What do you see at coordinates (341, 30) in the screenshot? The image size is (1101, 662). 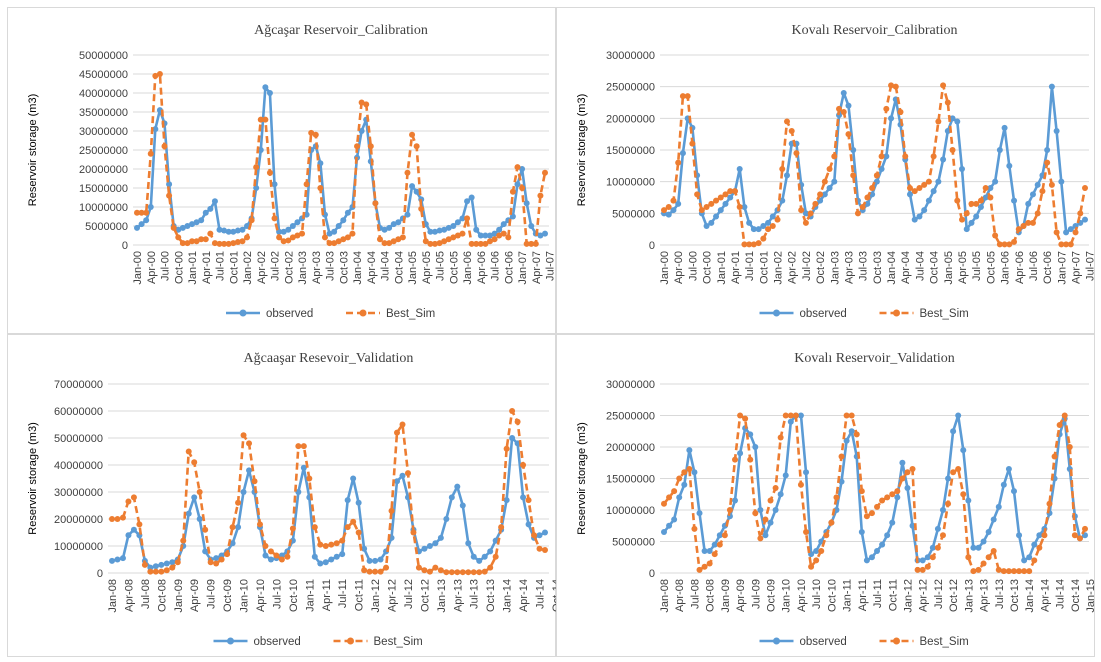 I see `chart-title: Ağcaşar Reservoir_Calibration` at bounding box center [341, 30].